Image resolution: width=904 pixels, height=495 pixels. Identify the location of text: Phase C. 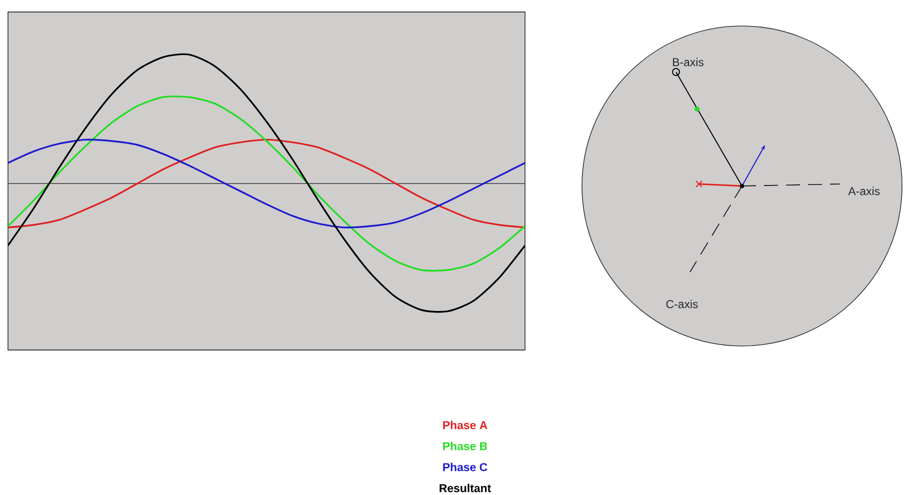
(465, 467).